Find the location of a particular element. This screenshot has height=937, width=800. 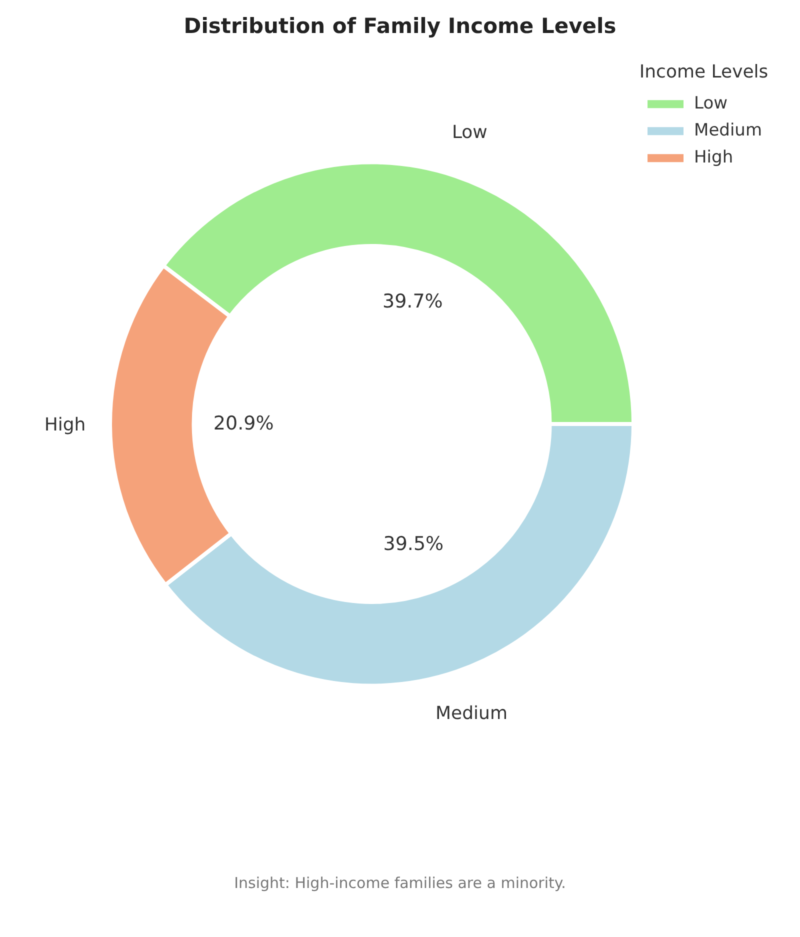

slice-label: Low is located at coordinates (470, 132).